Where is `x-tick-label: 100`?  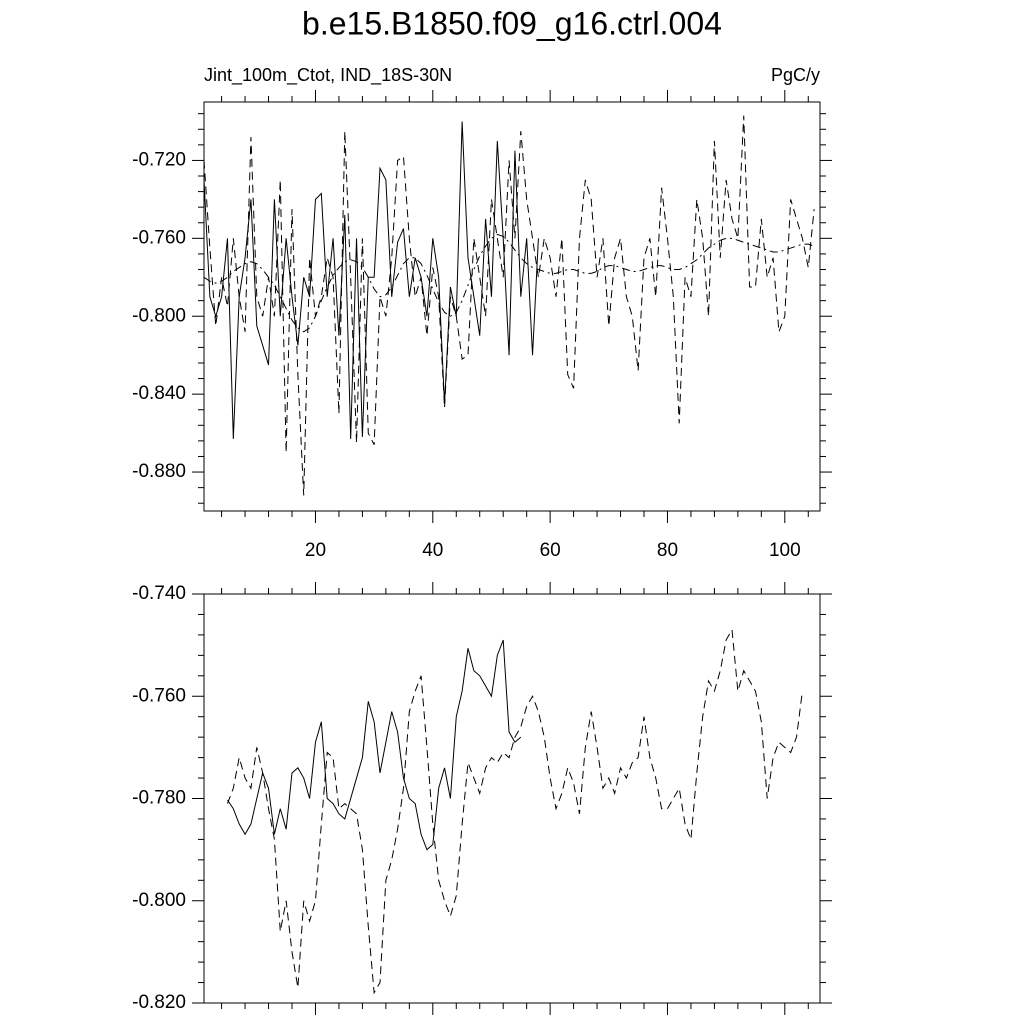
x-tick-label: 100 is located at coordinates (785, 550).